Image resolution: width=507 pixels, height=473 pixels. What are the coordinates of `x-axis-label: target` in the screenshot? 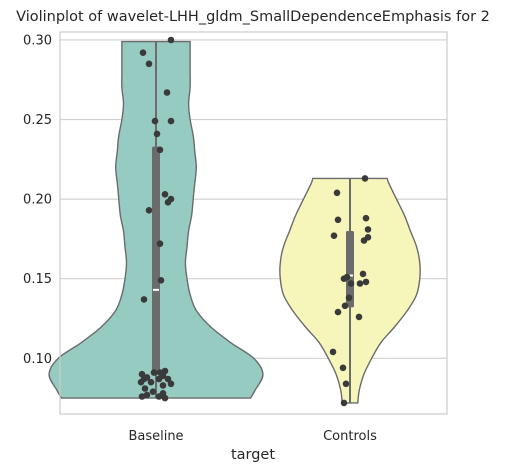 It's located at (253, 455).